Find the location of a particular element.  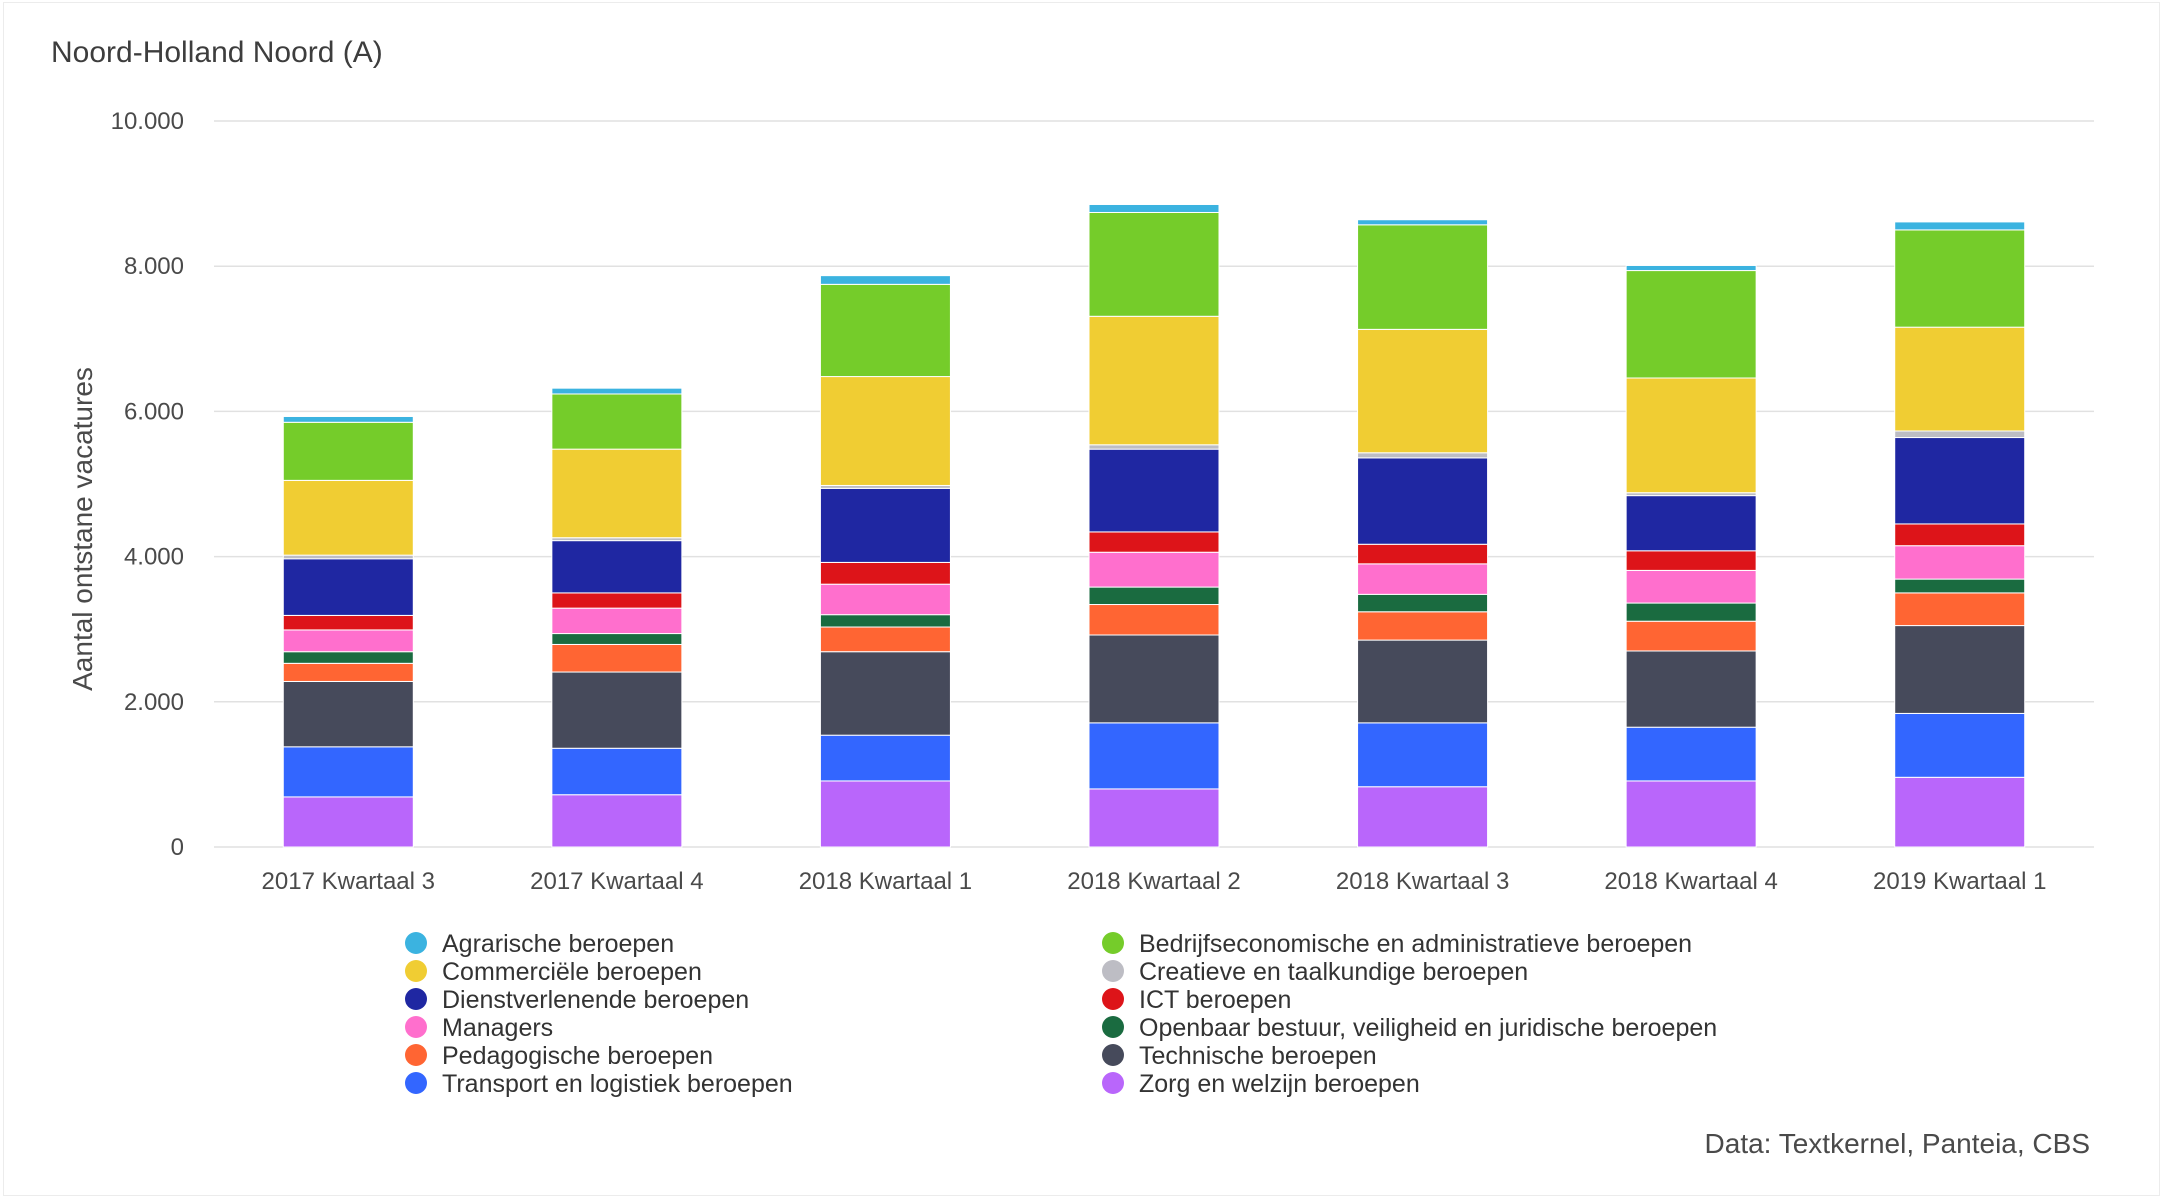

legend-item: Zorg en welzijn beroepen is located at coordinates (1261, 1084).